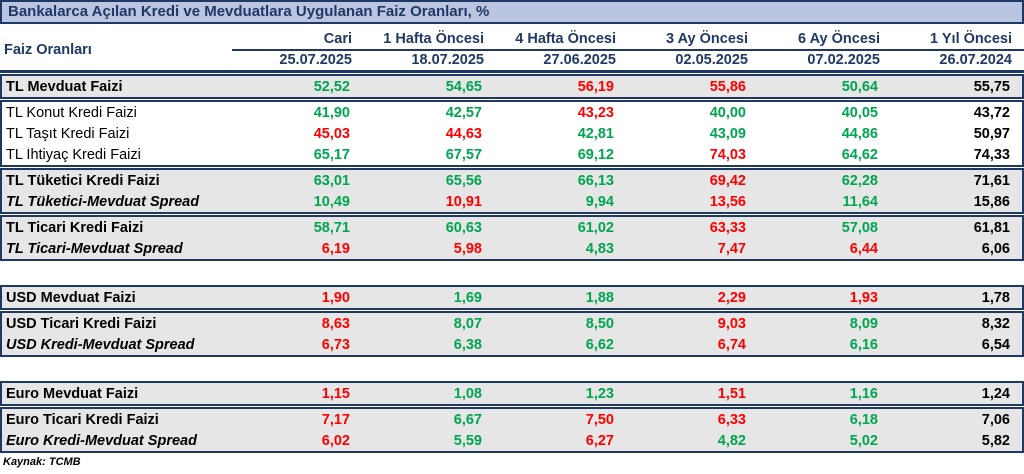  What do you see at coordinates (971, 39) in the screenshot?
I see `column-header: 1 Yıl Öncesi` at bounding box center [971, 39].